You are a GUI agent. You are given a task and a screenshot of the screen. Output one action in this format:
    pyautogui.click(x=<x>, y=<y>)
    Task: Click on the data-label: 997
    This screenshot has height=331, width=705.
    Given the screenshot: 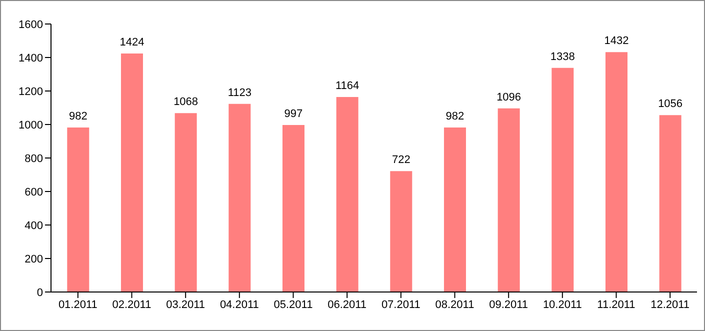 What is the action you would take?
    pyautogui.click(x=293, y=114)
    